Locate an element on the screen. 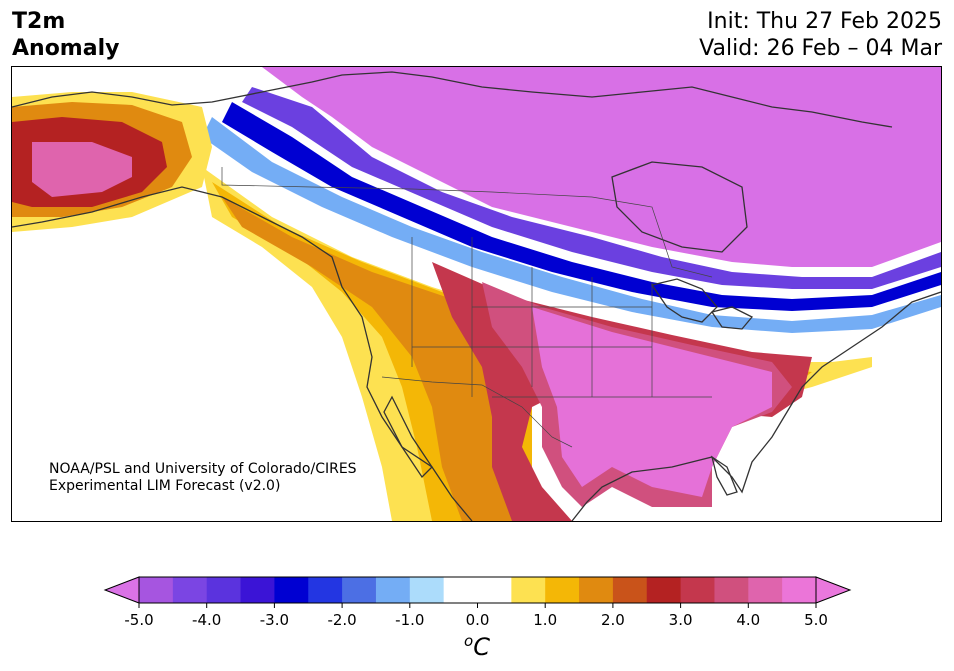  init-date: Init: Thu 27 Feb 2025 is located at coordinates (824, 21).